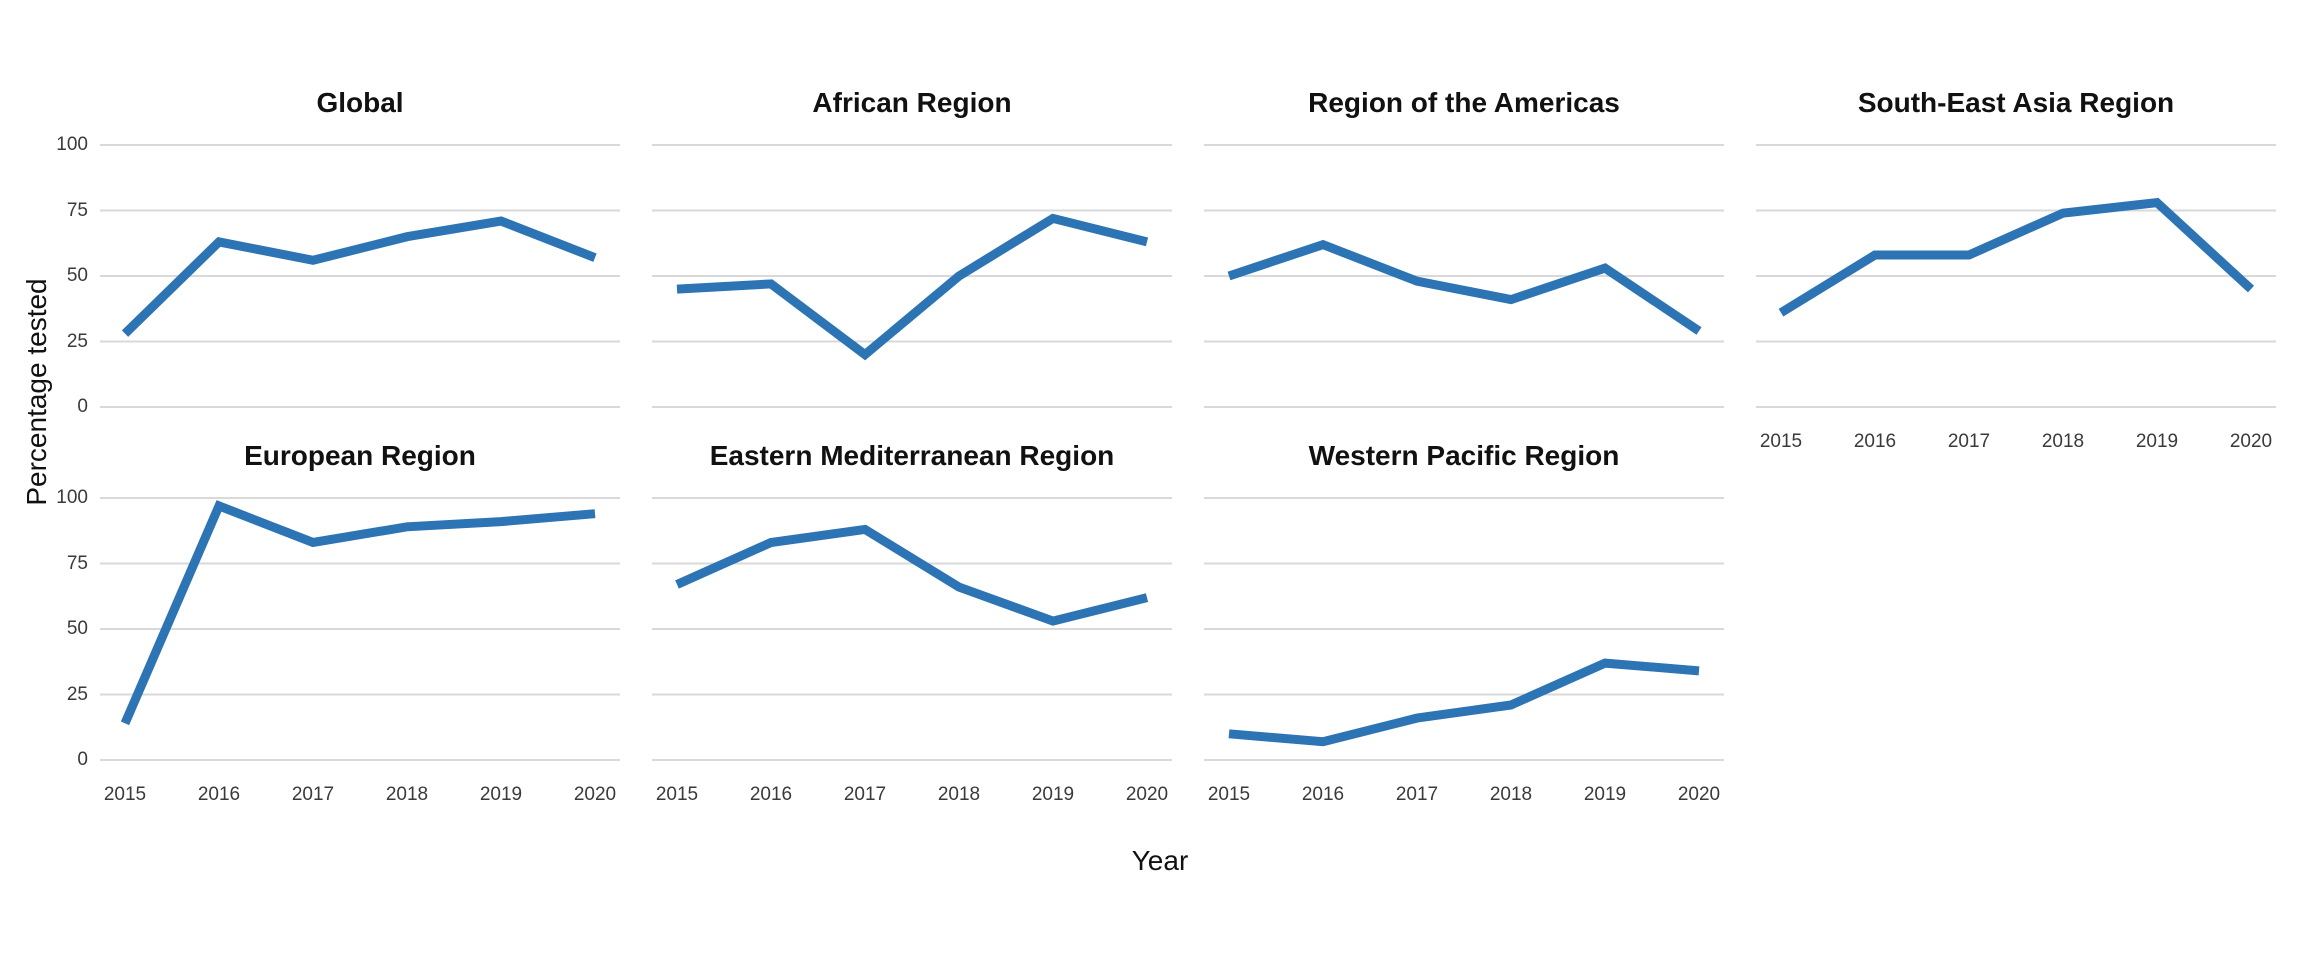 The height and width of the screenshot is (960, 2304). What do you see at coordinates (501, 794) in the screenshot?
I see `x-tick-label-european-region-2019: 2019` at bounding box center [501, 794].